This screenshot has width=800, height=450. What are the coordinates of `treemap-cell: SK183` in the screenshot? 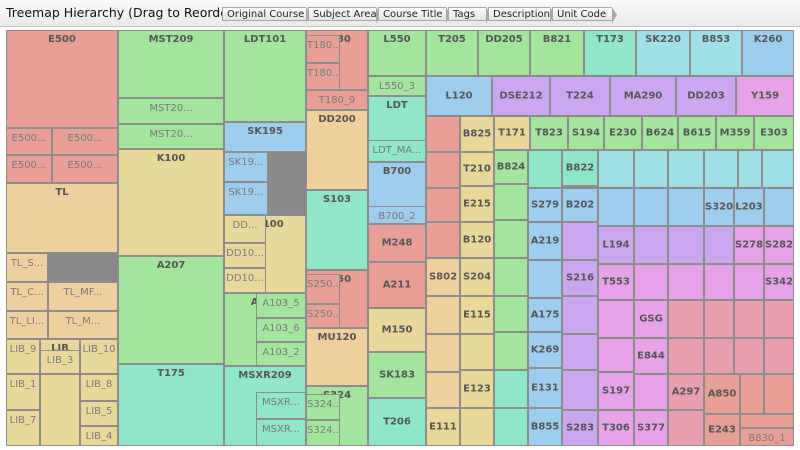 It's located at (397, 375).